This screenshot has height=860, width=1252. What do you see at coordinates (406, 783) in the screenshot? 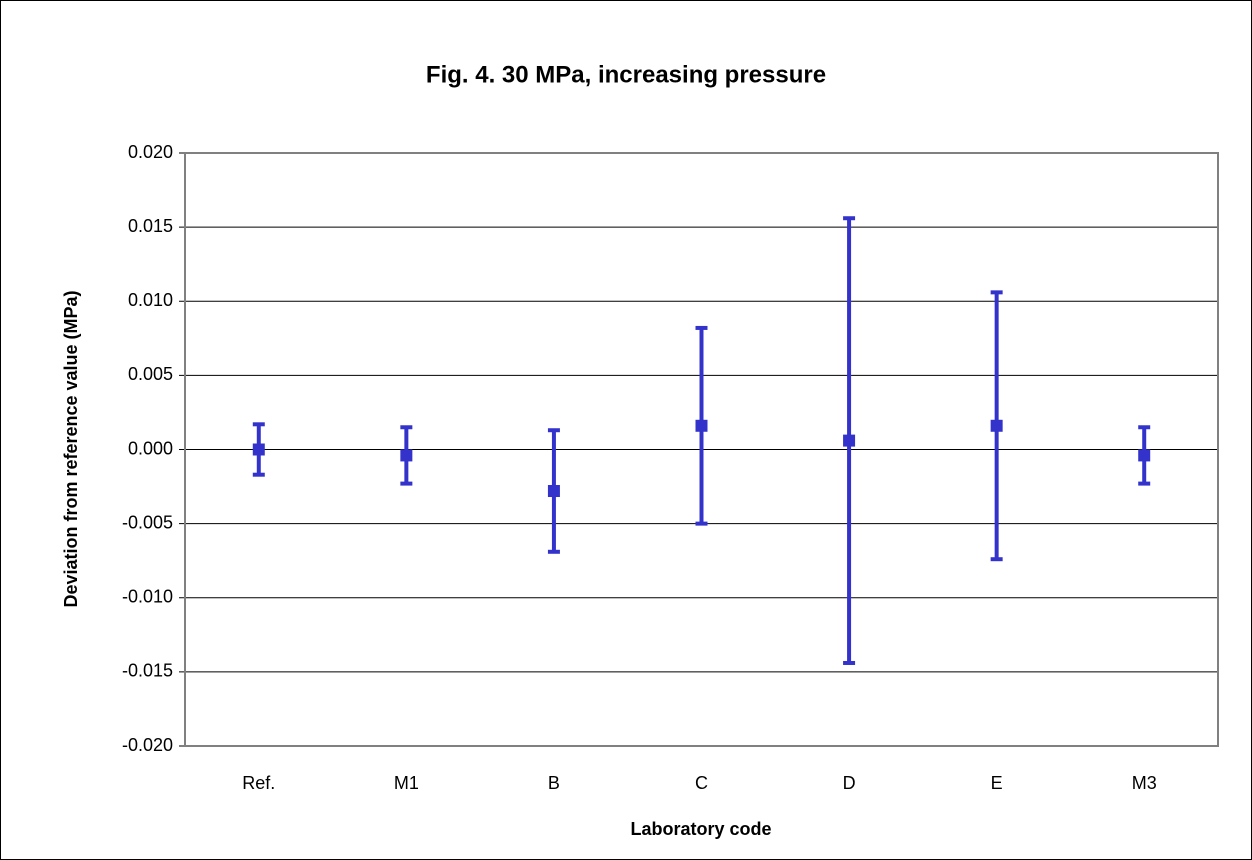
I see `x-tick-label: M1` at bounding box center [406, 783].